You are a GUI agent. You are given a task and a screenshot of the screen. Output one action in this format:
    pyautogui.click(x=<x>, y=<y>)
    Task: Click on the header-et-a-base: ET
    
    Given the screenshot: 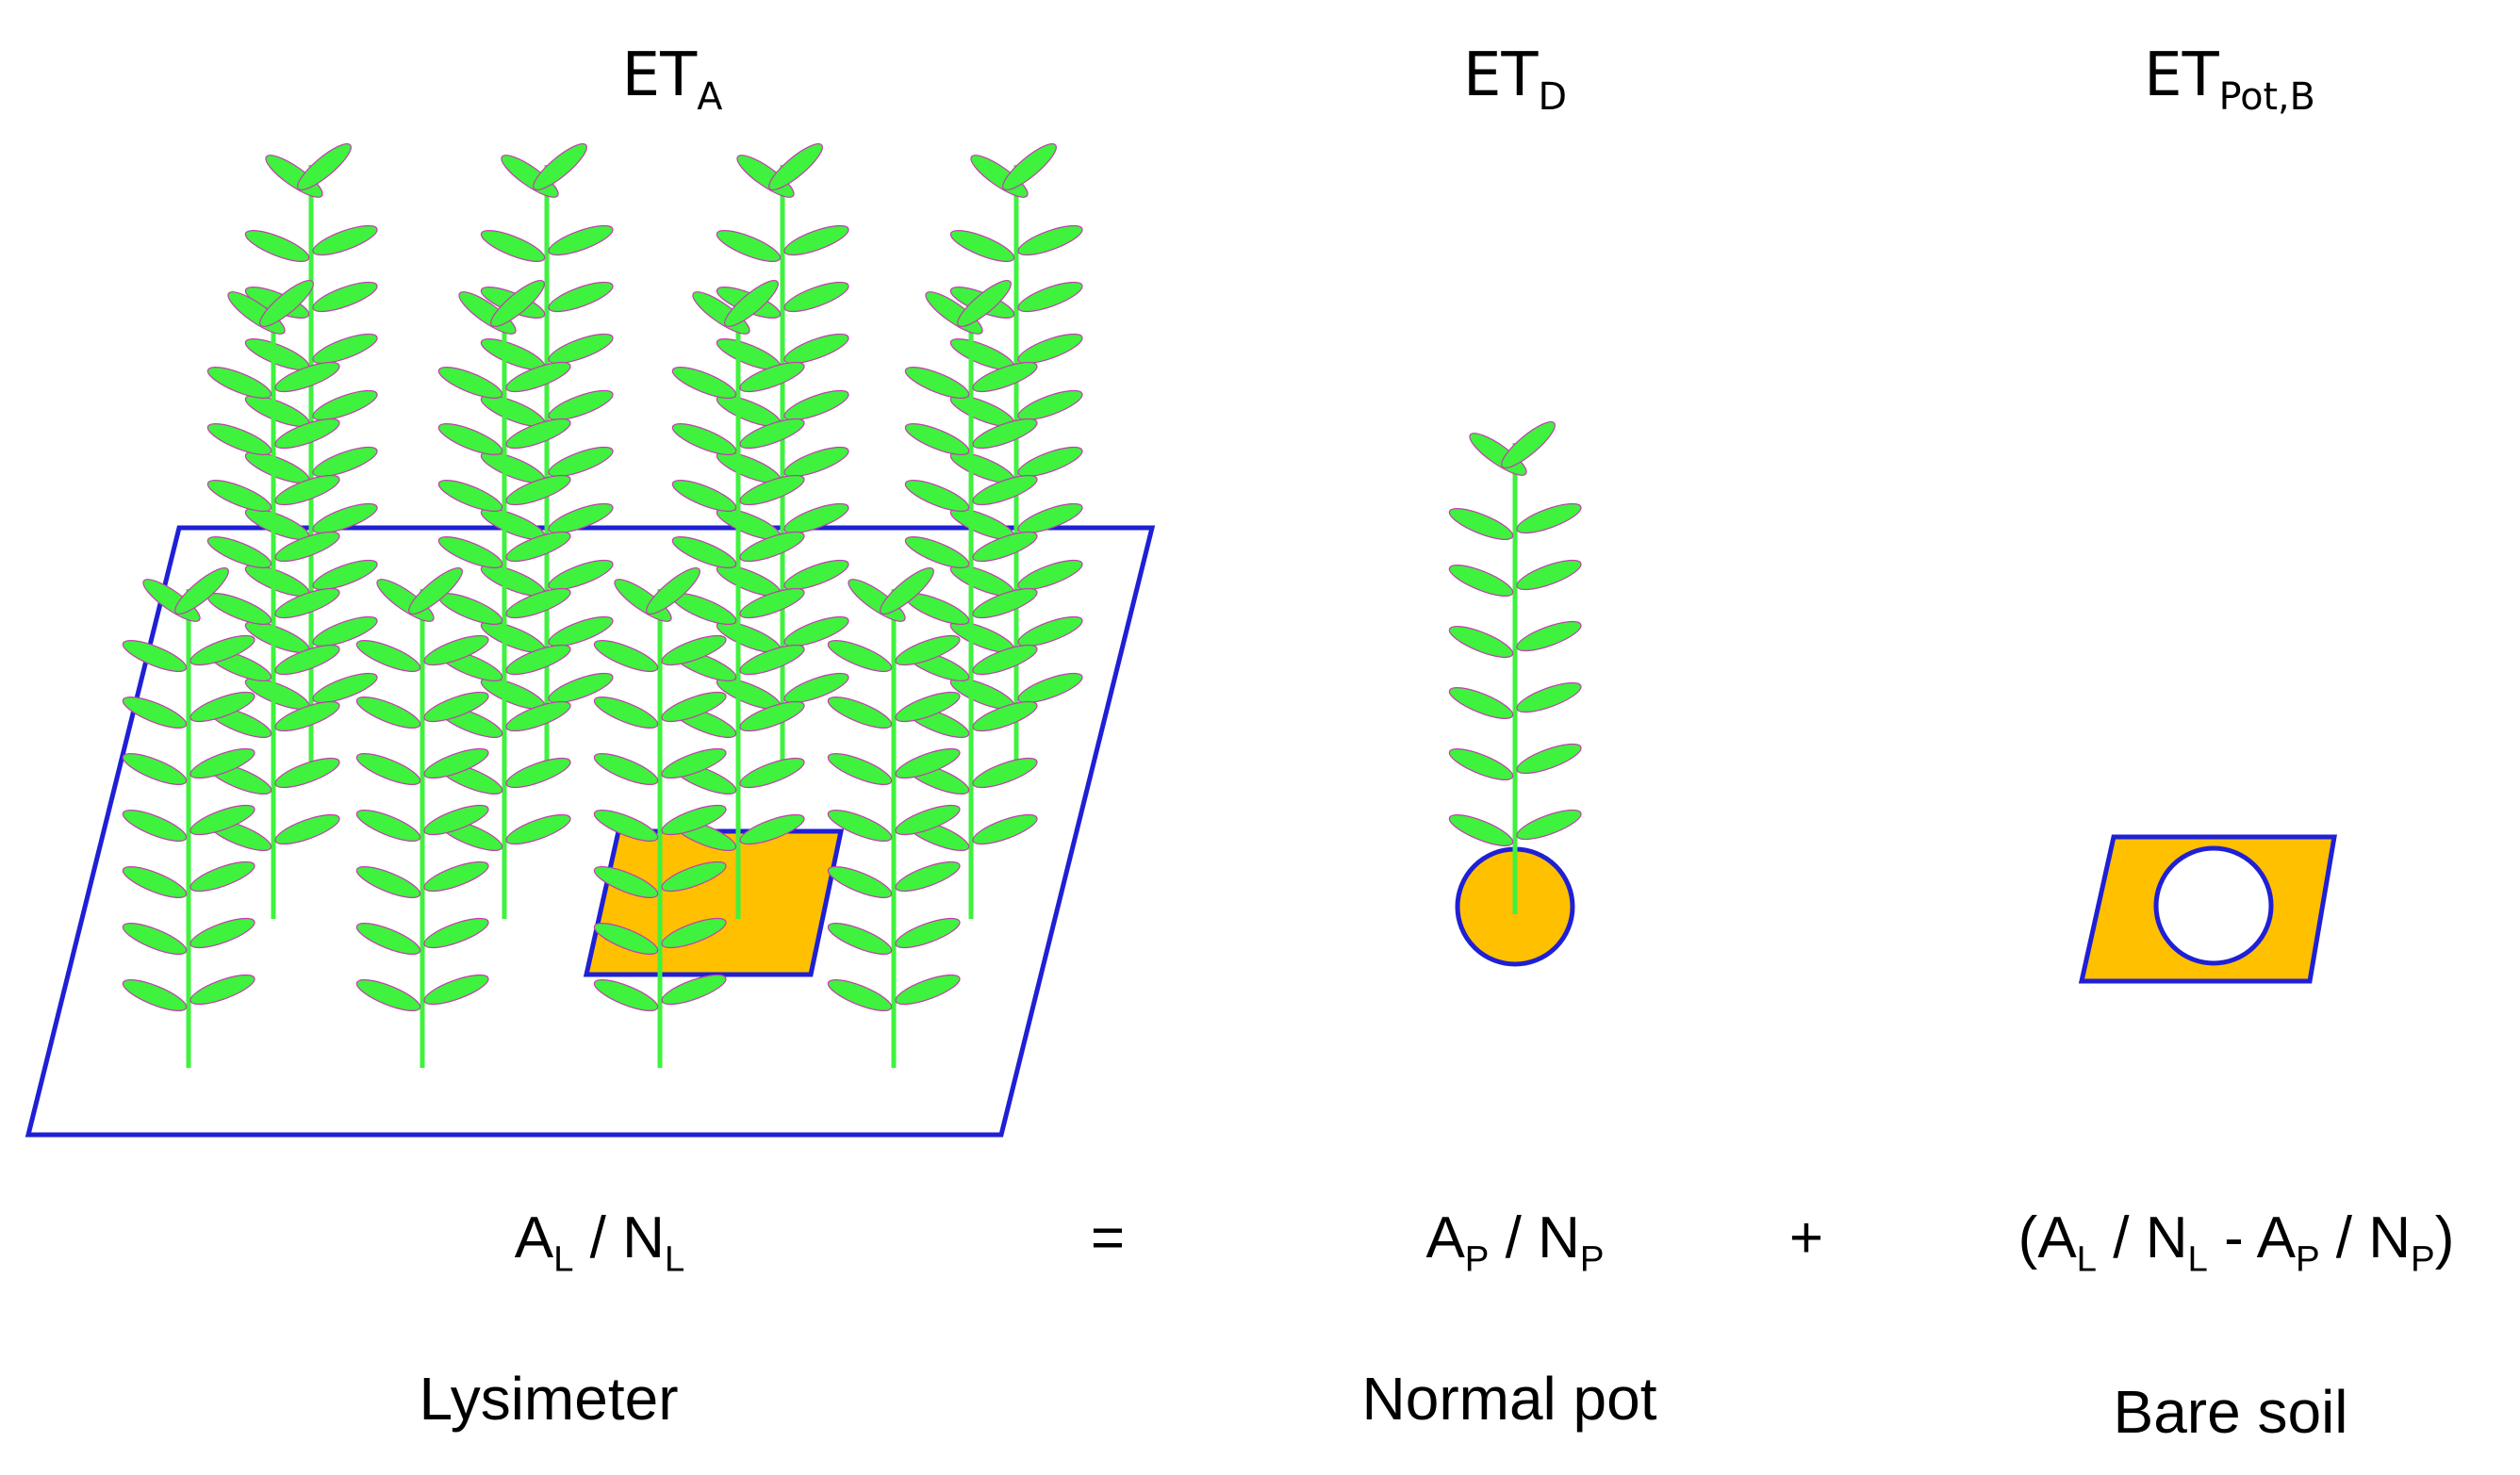 What is the action you would take?
    pyautogui.click(x=659, y=75)
    